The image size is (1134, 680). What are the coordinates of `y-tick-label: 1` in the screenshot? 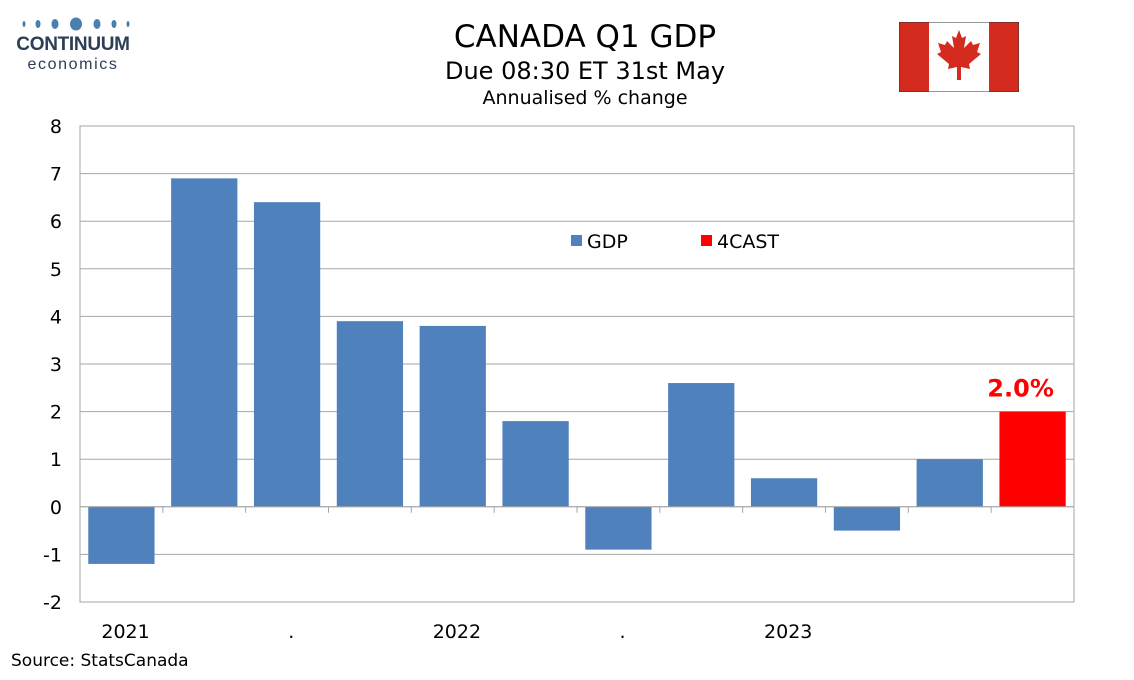 It's located at (56, 460).